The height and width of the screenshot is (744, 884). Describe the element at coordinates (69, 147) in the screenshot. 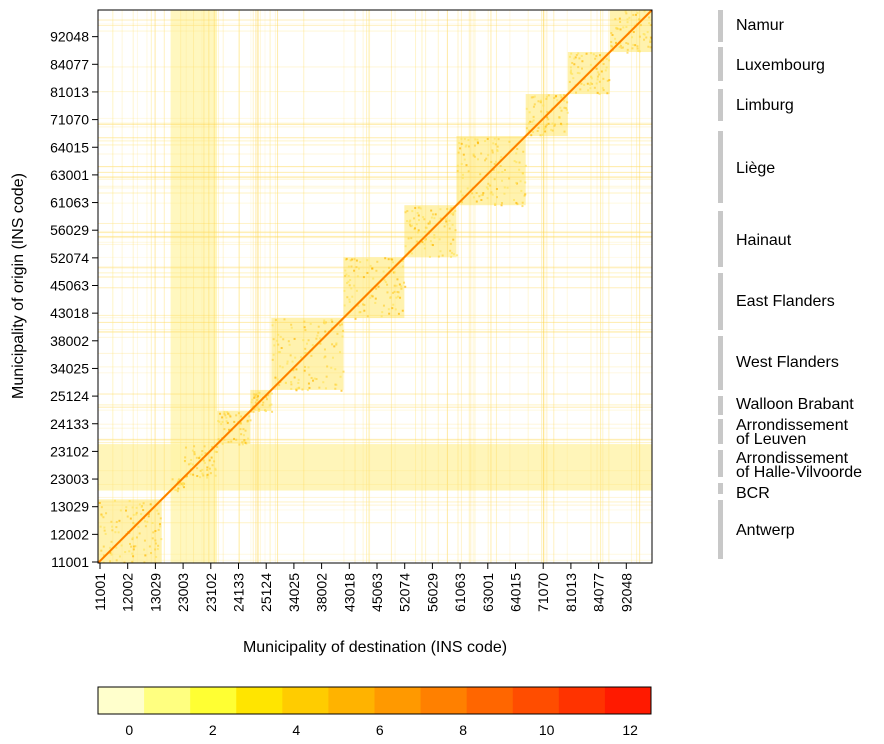

I see `y-tick-label: 64015` at that location.